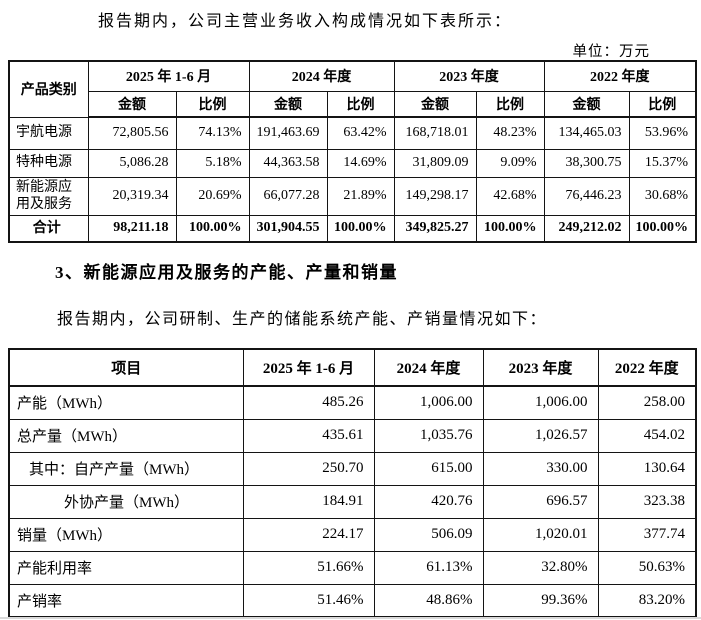  Describe the element at coordinates (308, 600) in the screenshot. I see `value-cell: 51.46%` at that location.